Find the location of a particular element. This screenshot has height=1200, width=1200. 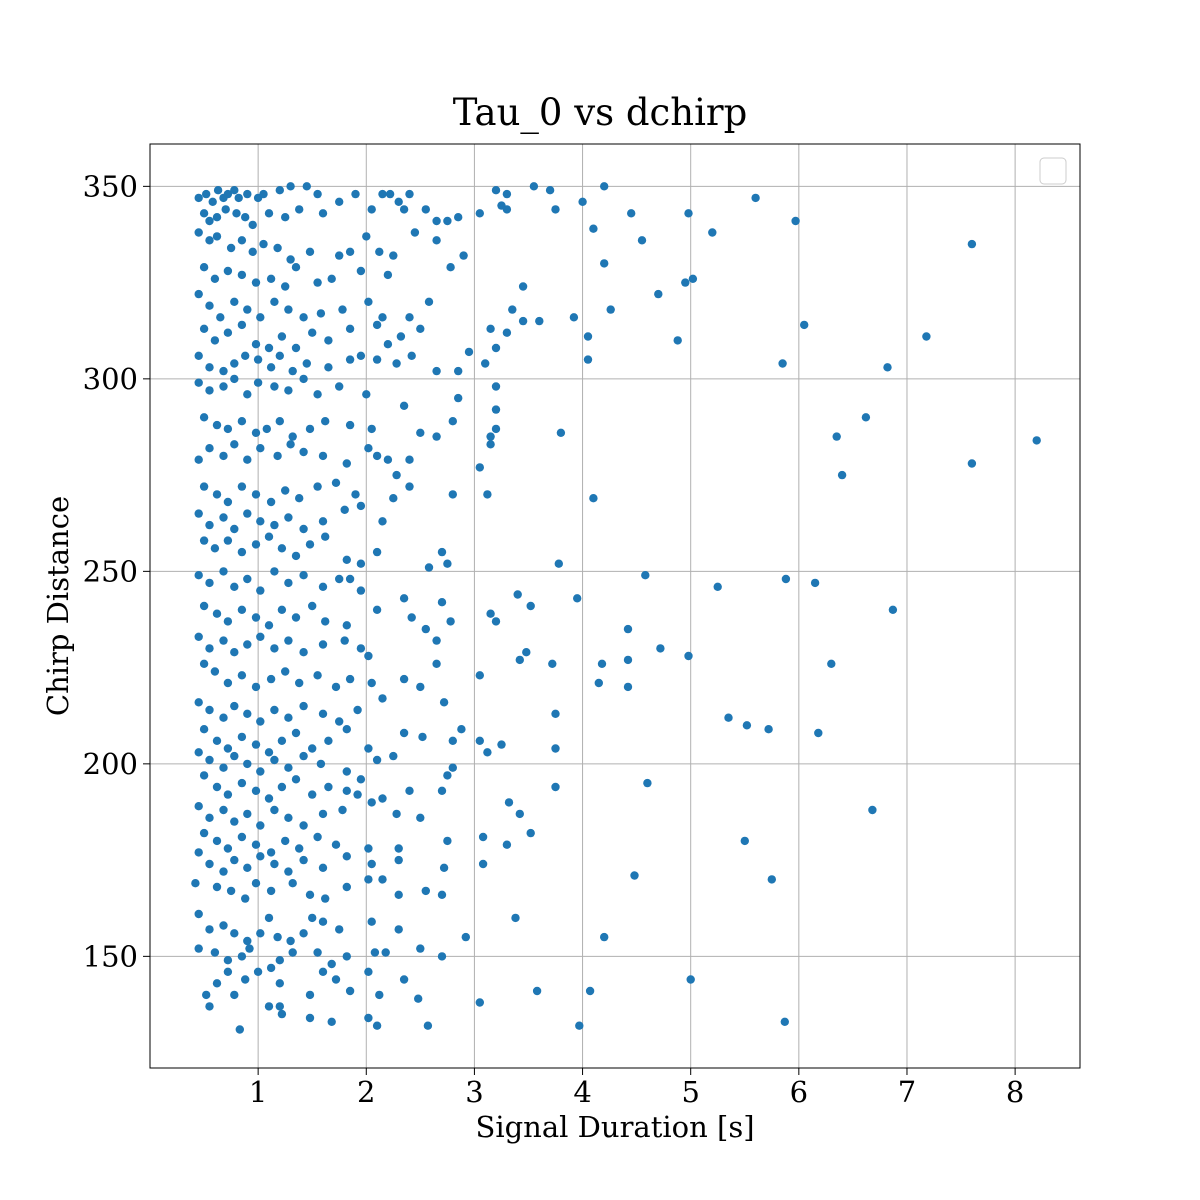

y-tick-label: 300 is located at coordinates (110, 379).